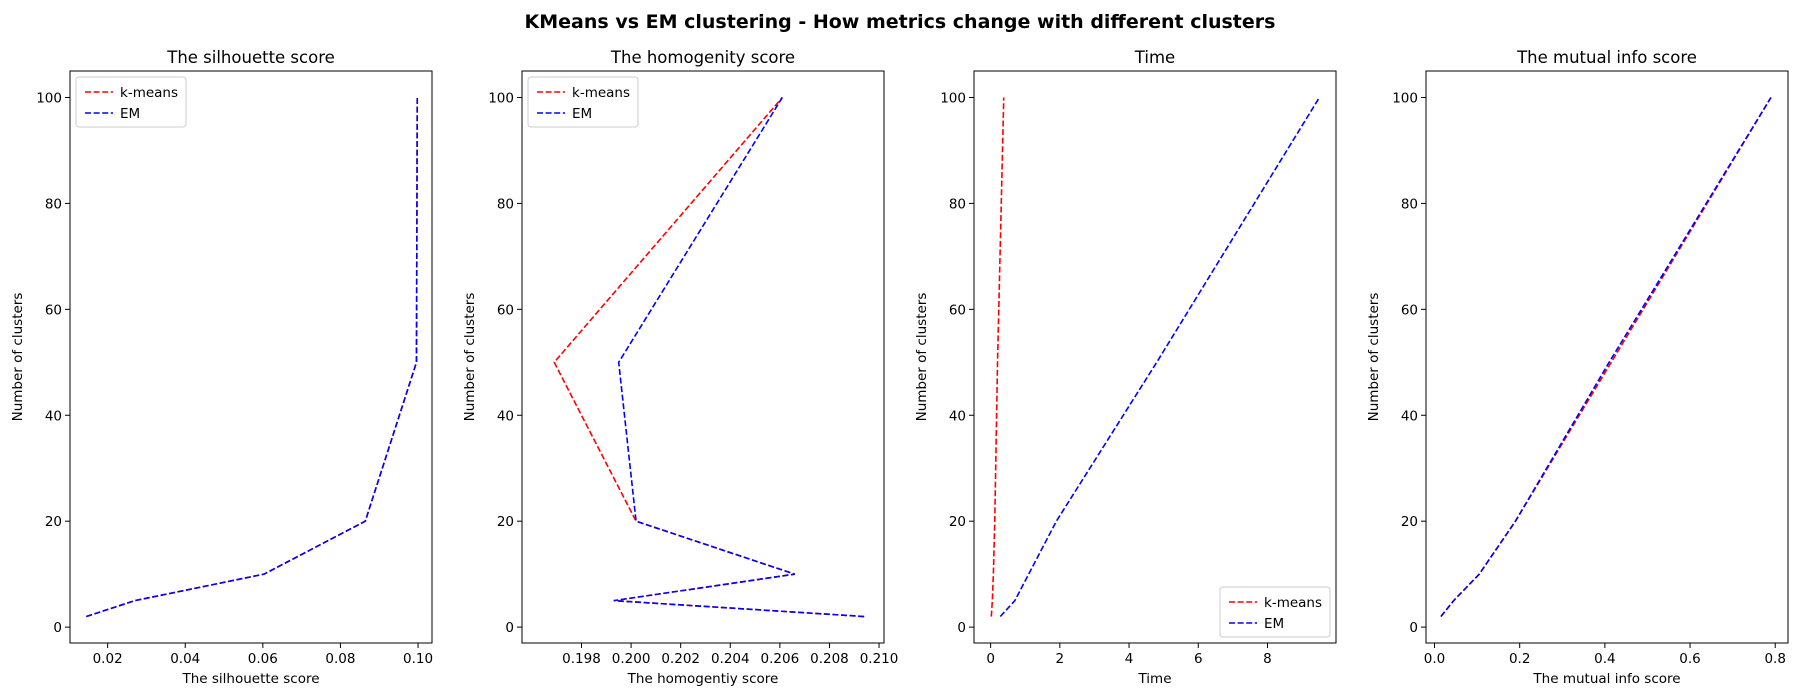 The image size is (1800, 700). I want to click on x-axis-label: The mutual info score, so click(1606, 679).